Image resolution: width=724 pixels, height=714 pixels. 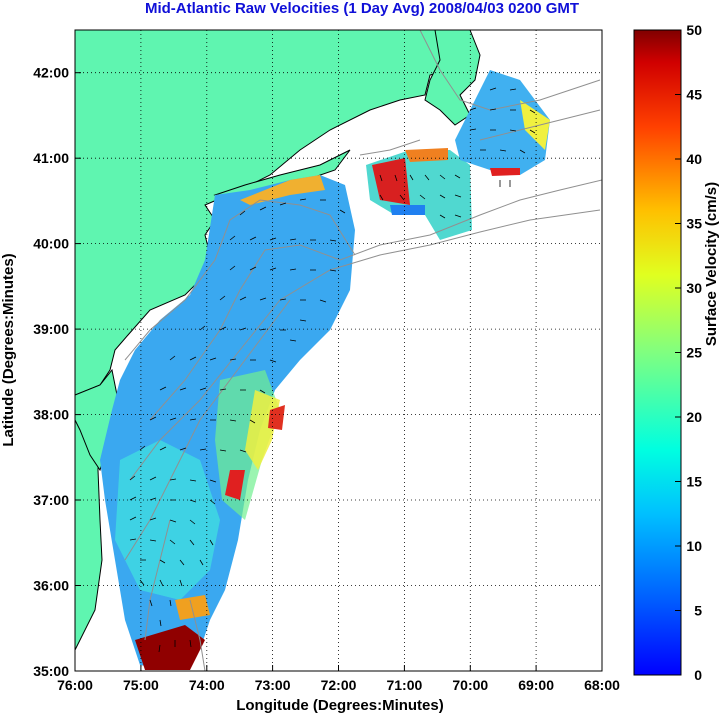 What do you see at coordinates (51, 244) in the screenshot?
I see `y-tick-label: 40:00` at bounding box center [51, 244].